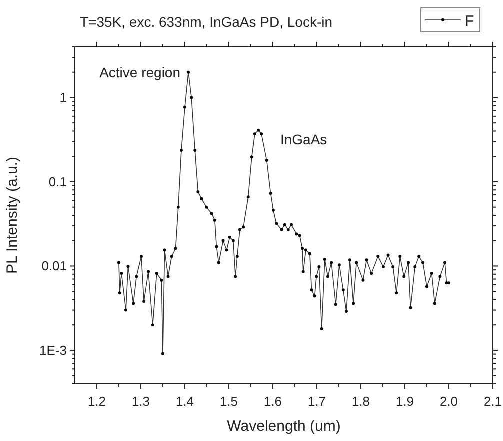 The image size is (503, 441). What do you see at coordinates (97, 401) in the screenshot?
I see `x-tick-label: 1.2` at bounding box center [97, 401].